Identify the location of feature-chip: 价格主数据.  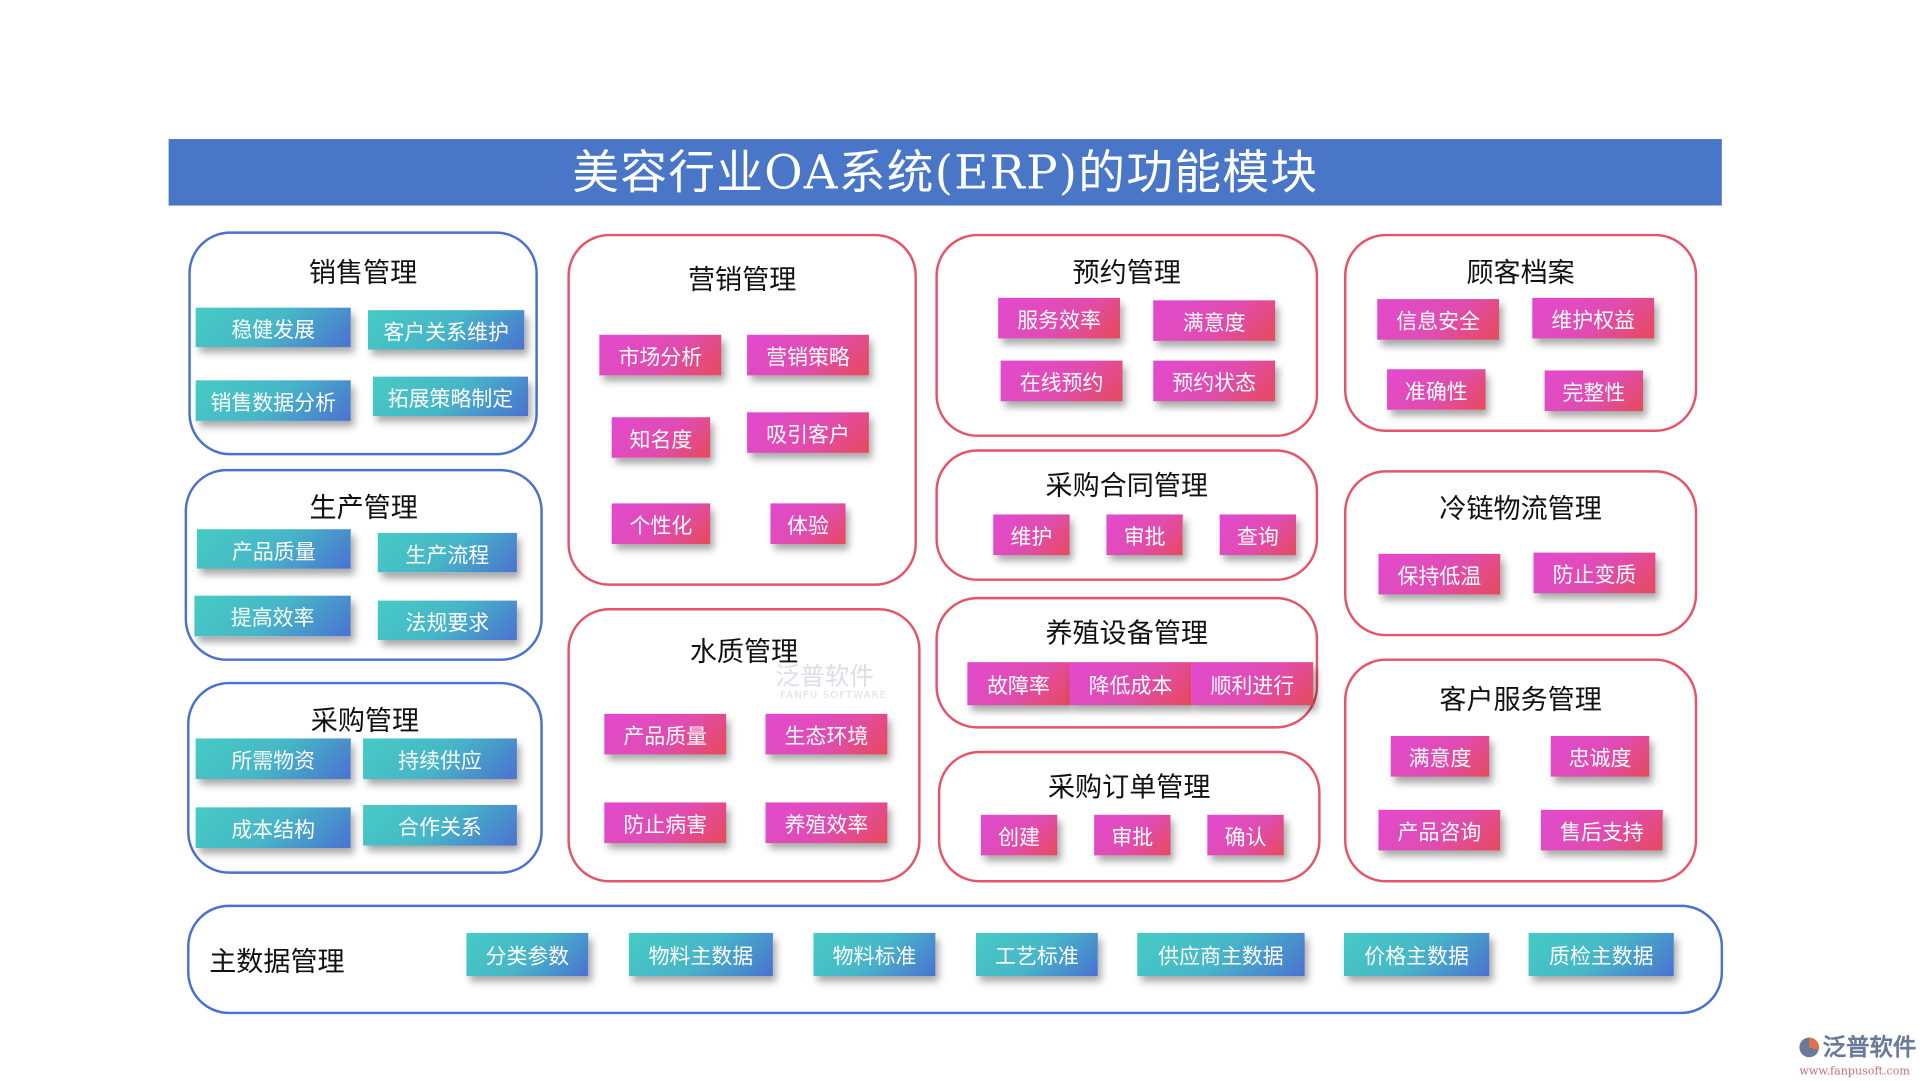
(1416, 954).